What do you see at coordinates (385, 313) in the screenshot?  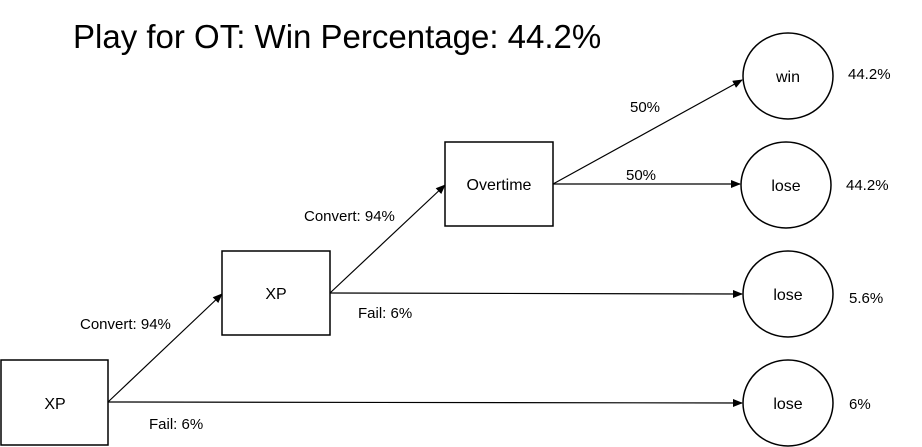 I see `edge-label-xp2-fail: Fail: 6%` at bounding box center [385, 313].